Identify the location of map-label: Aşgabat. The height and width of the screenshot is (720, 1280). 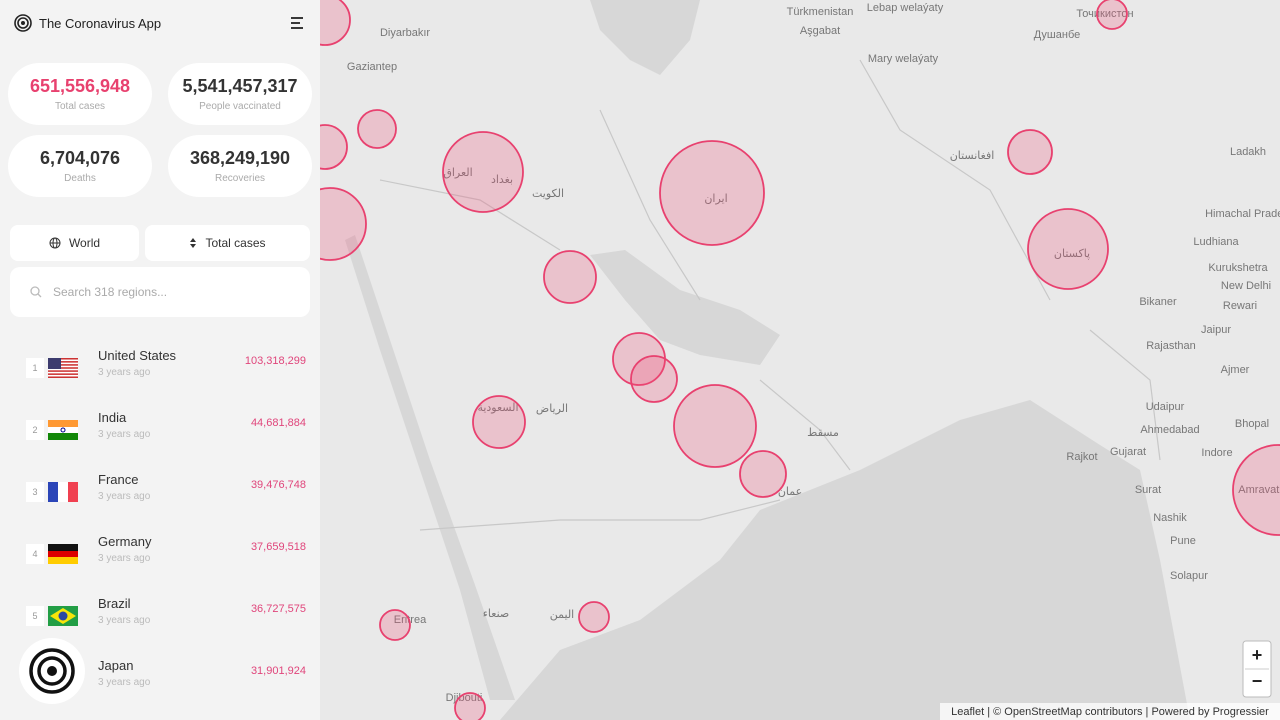
(820, 31).